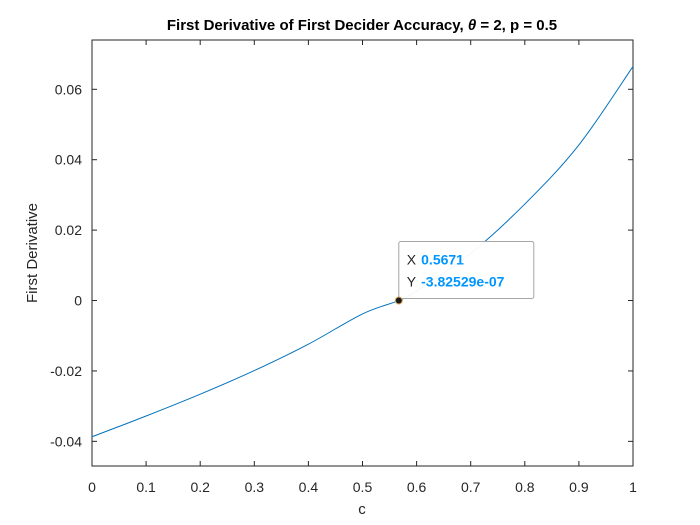  Describe the element at coordinates (579, 487) in the screenshot. I see `x-tick-label: 0.9` at that location.